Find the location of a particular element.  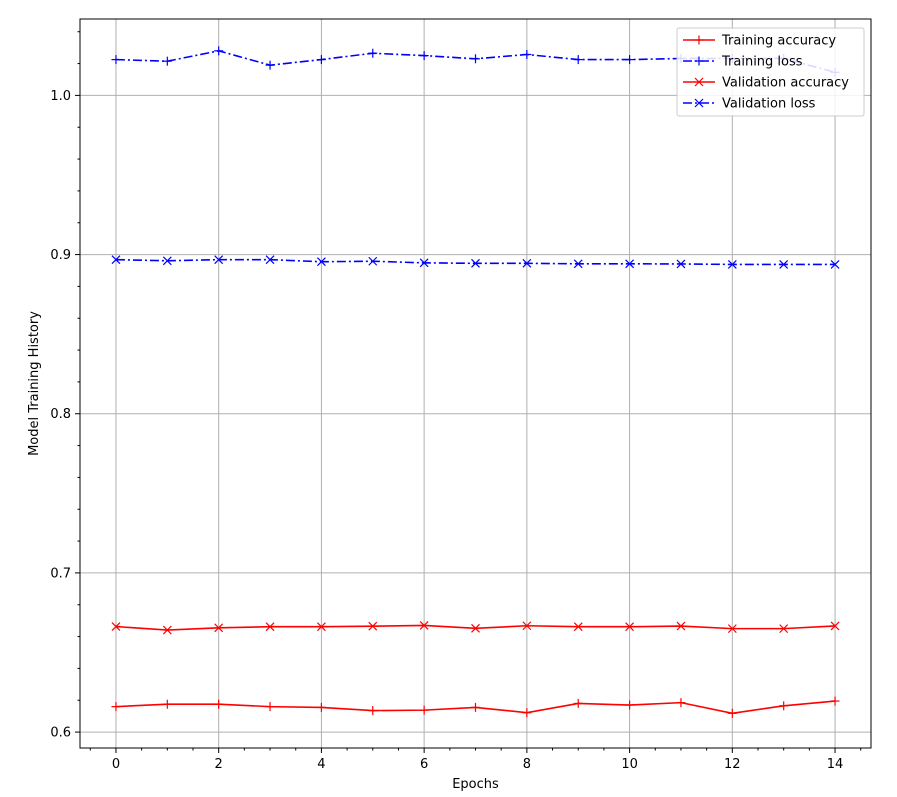

y-axis-label: Model Training History is located at coordinates (34, 383).